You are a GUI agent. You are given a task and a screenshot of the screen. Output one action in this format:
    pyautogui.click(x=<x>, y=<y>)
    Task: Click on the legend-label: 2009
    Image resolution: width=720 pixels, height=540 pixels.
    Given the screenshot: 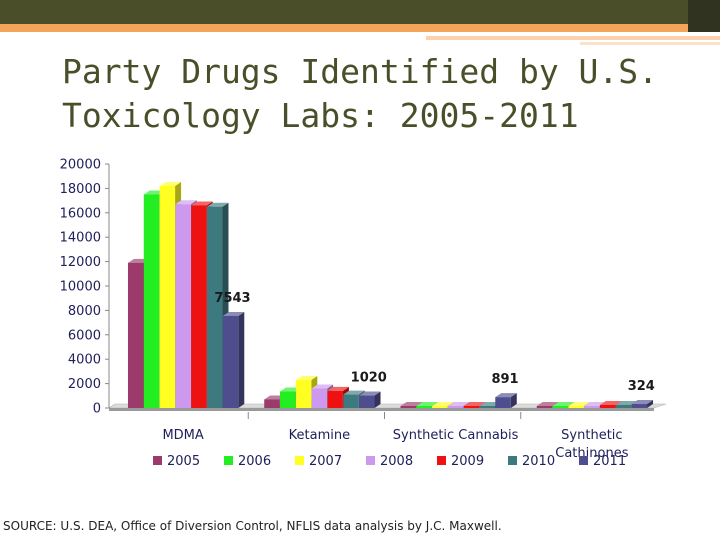 What is the action you would take?
    pyautogui.click(x=467, y=461)
    